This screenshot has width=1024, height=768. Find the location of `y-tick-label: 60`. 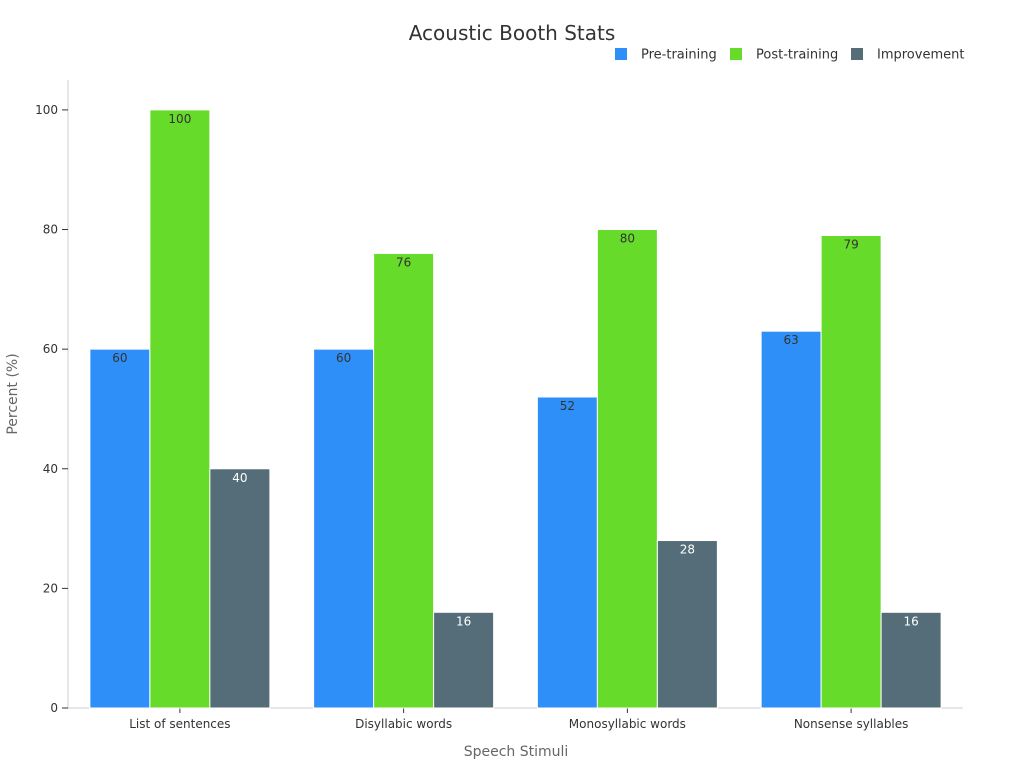

y-tick-label: 60 is located at coordinates (50, 349).